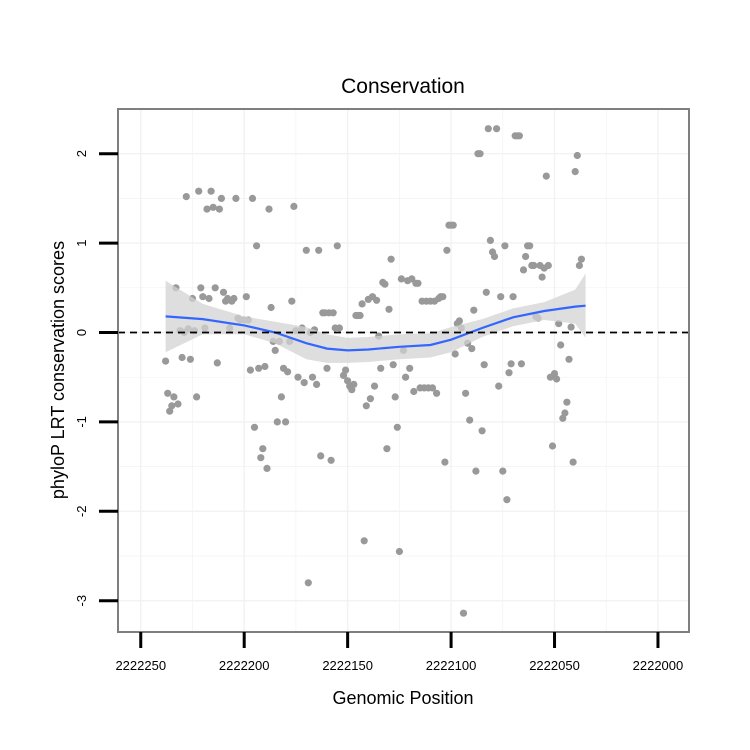 This screenshot has width=750, height=750. Describe the element at coordinates (81, 332) in the screenshot. I see `y-tick-label: 0` at that location.